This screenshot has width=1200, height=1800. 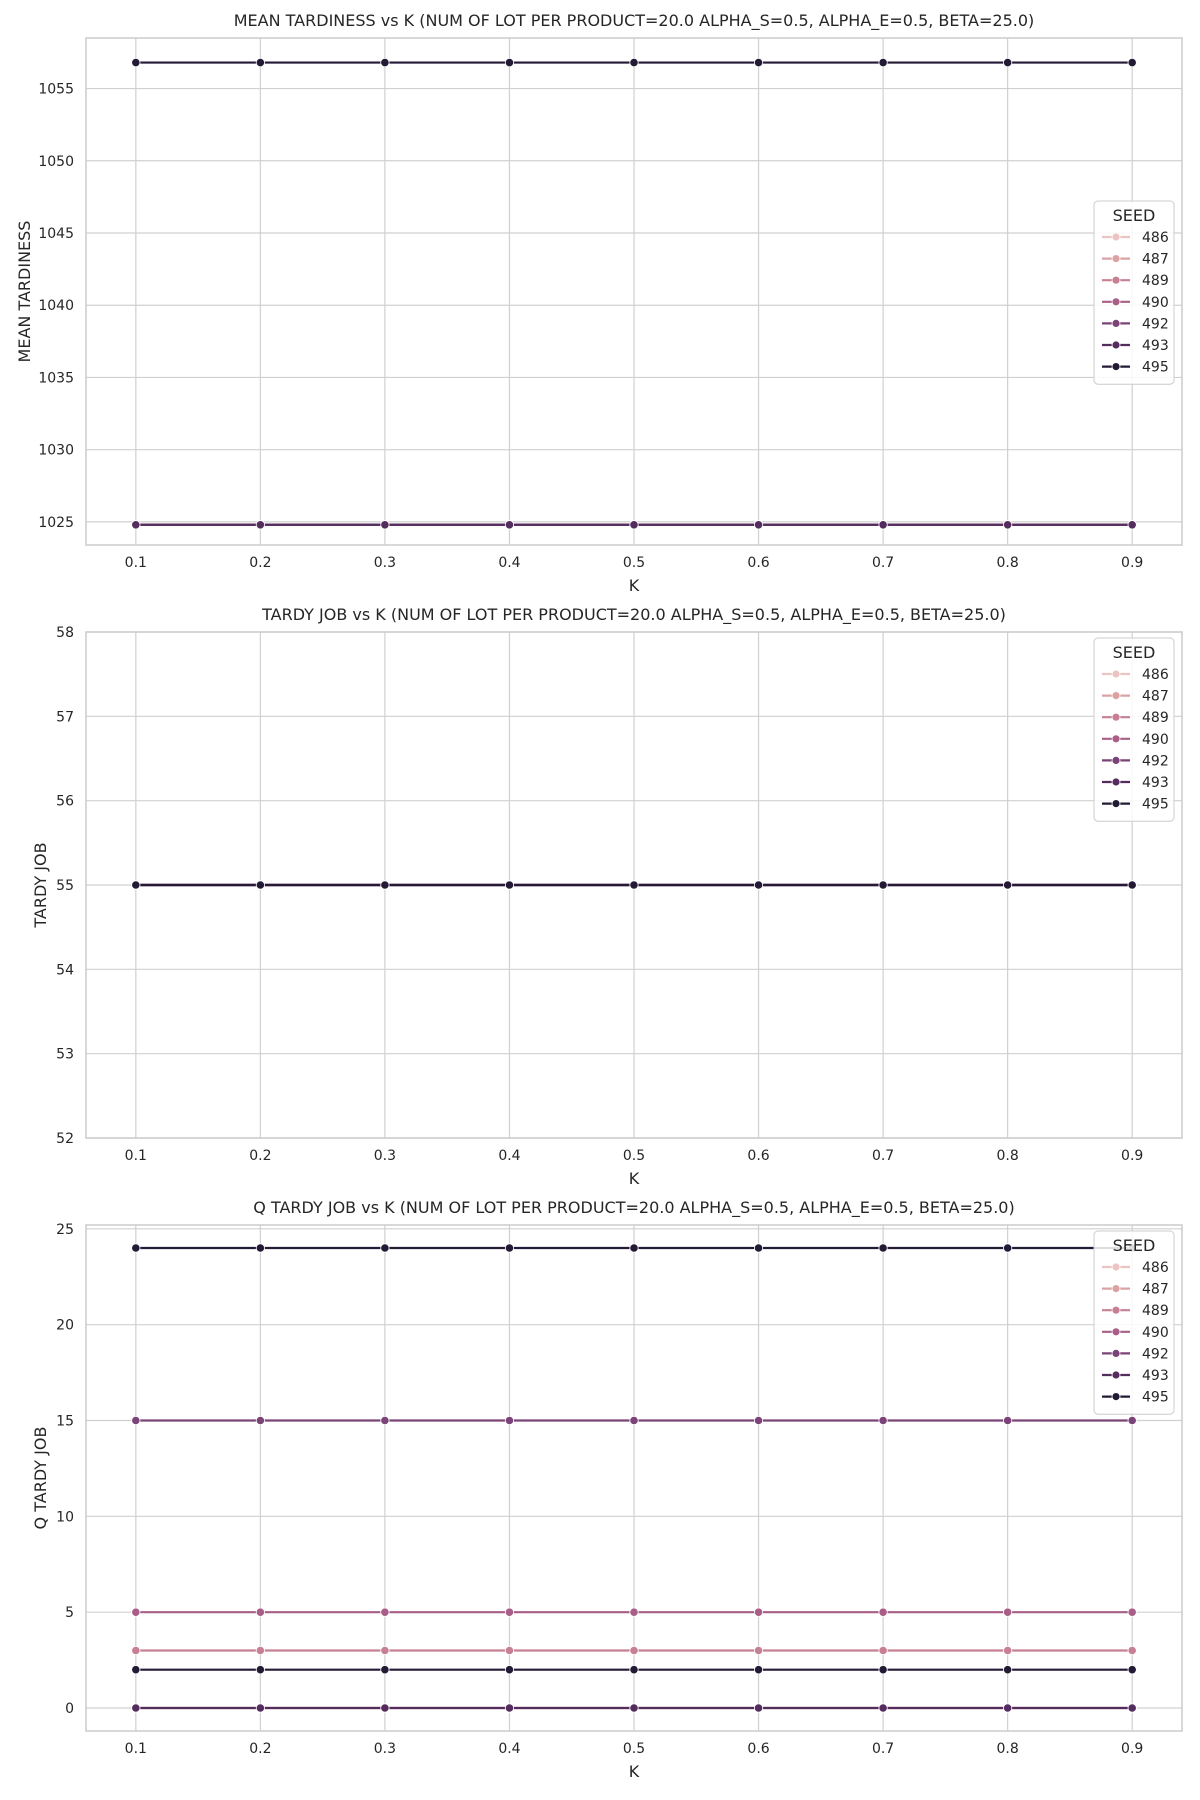 I want to click on y-tick-label: 55, so click(x=65, y=886).